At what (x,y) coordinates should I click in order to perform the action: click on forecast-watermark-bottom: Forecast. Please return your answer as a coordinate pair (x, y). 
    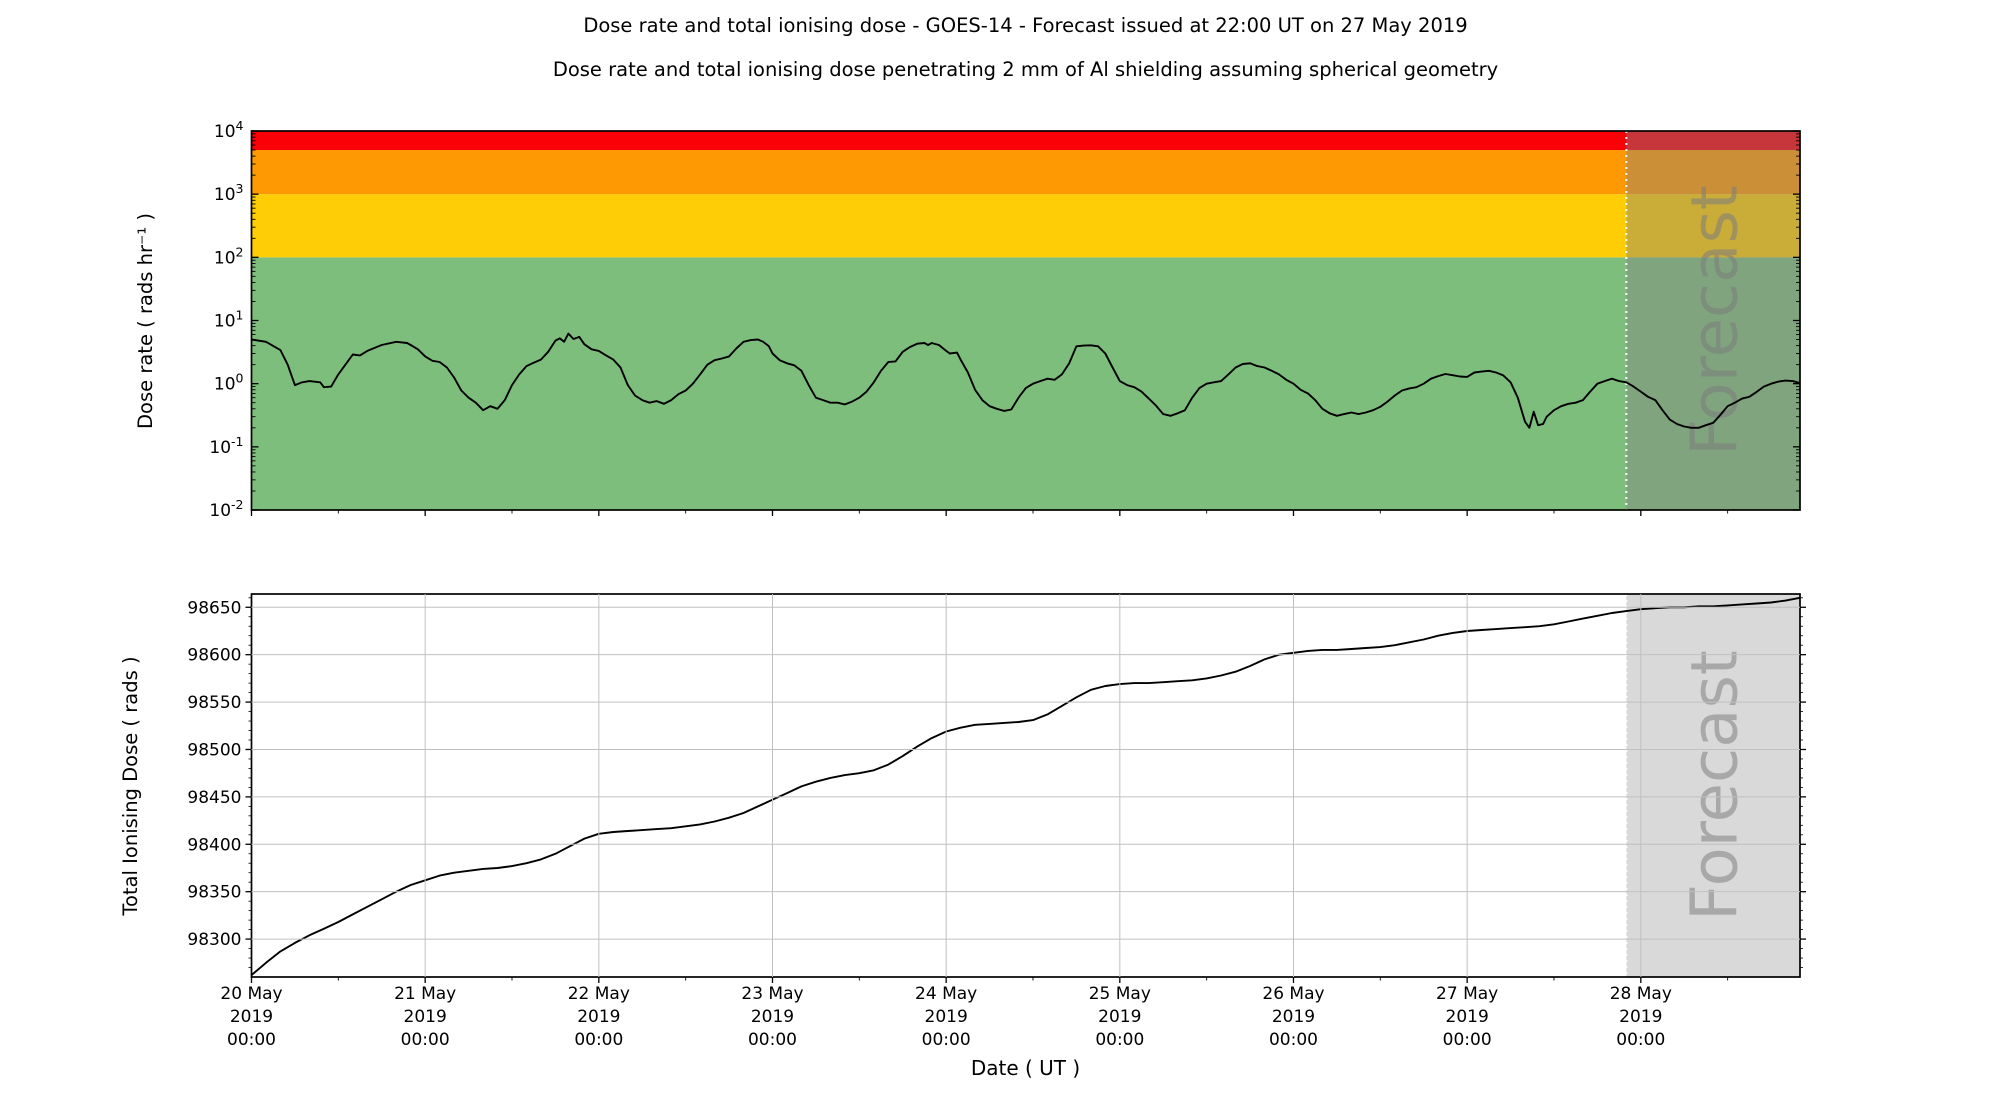
    Looking at the image, I should click on (1716, 785).